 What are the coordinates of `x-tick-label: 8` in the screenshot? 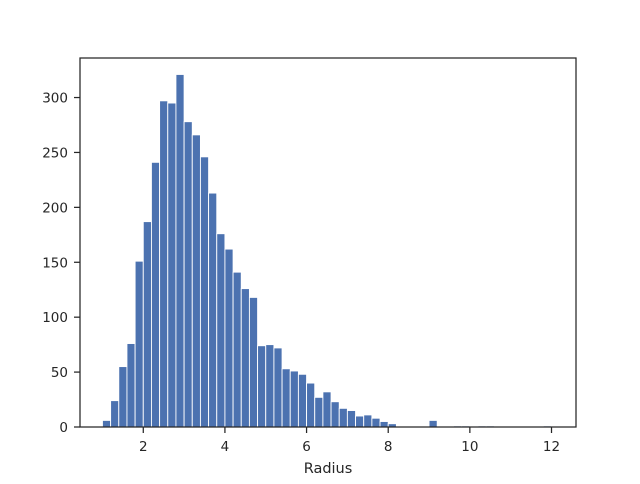 It's located at (388, 447).